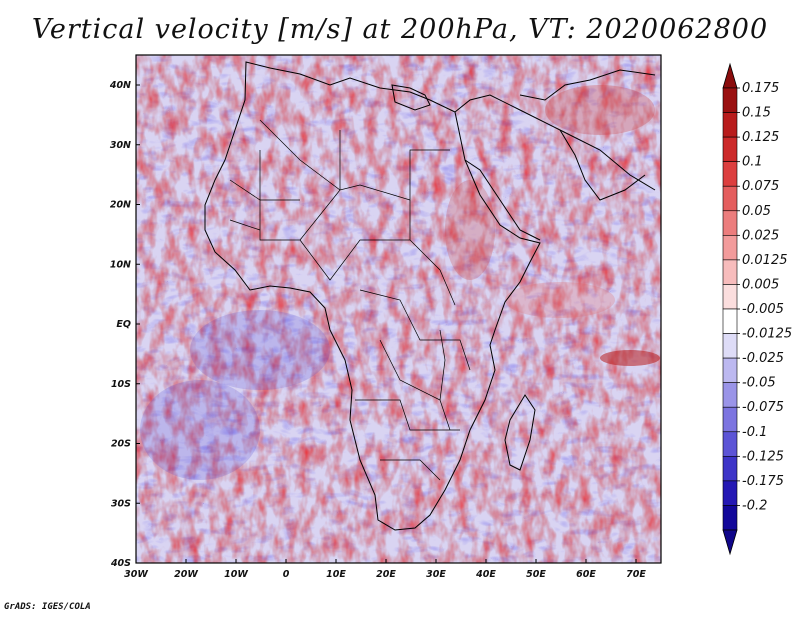 The image size is (800, 618). I want to click on lon-label: 60E, so click(586, 574).